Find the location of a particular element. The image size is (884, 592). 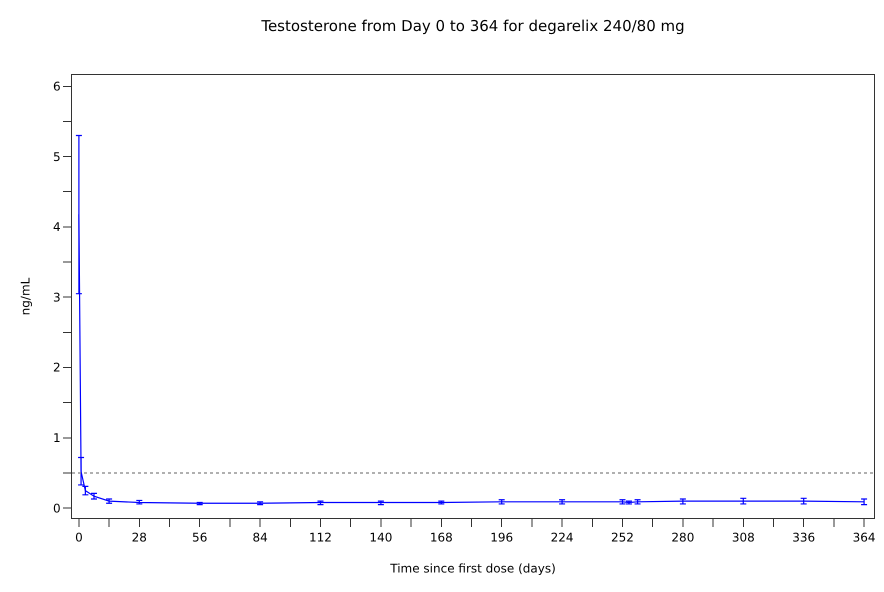

x-tick-label: 196 is located at coordinates (502, 537).